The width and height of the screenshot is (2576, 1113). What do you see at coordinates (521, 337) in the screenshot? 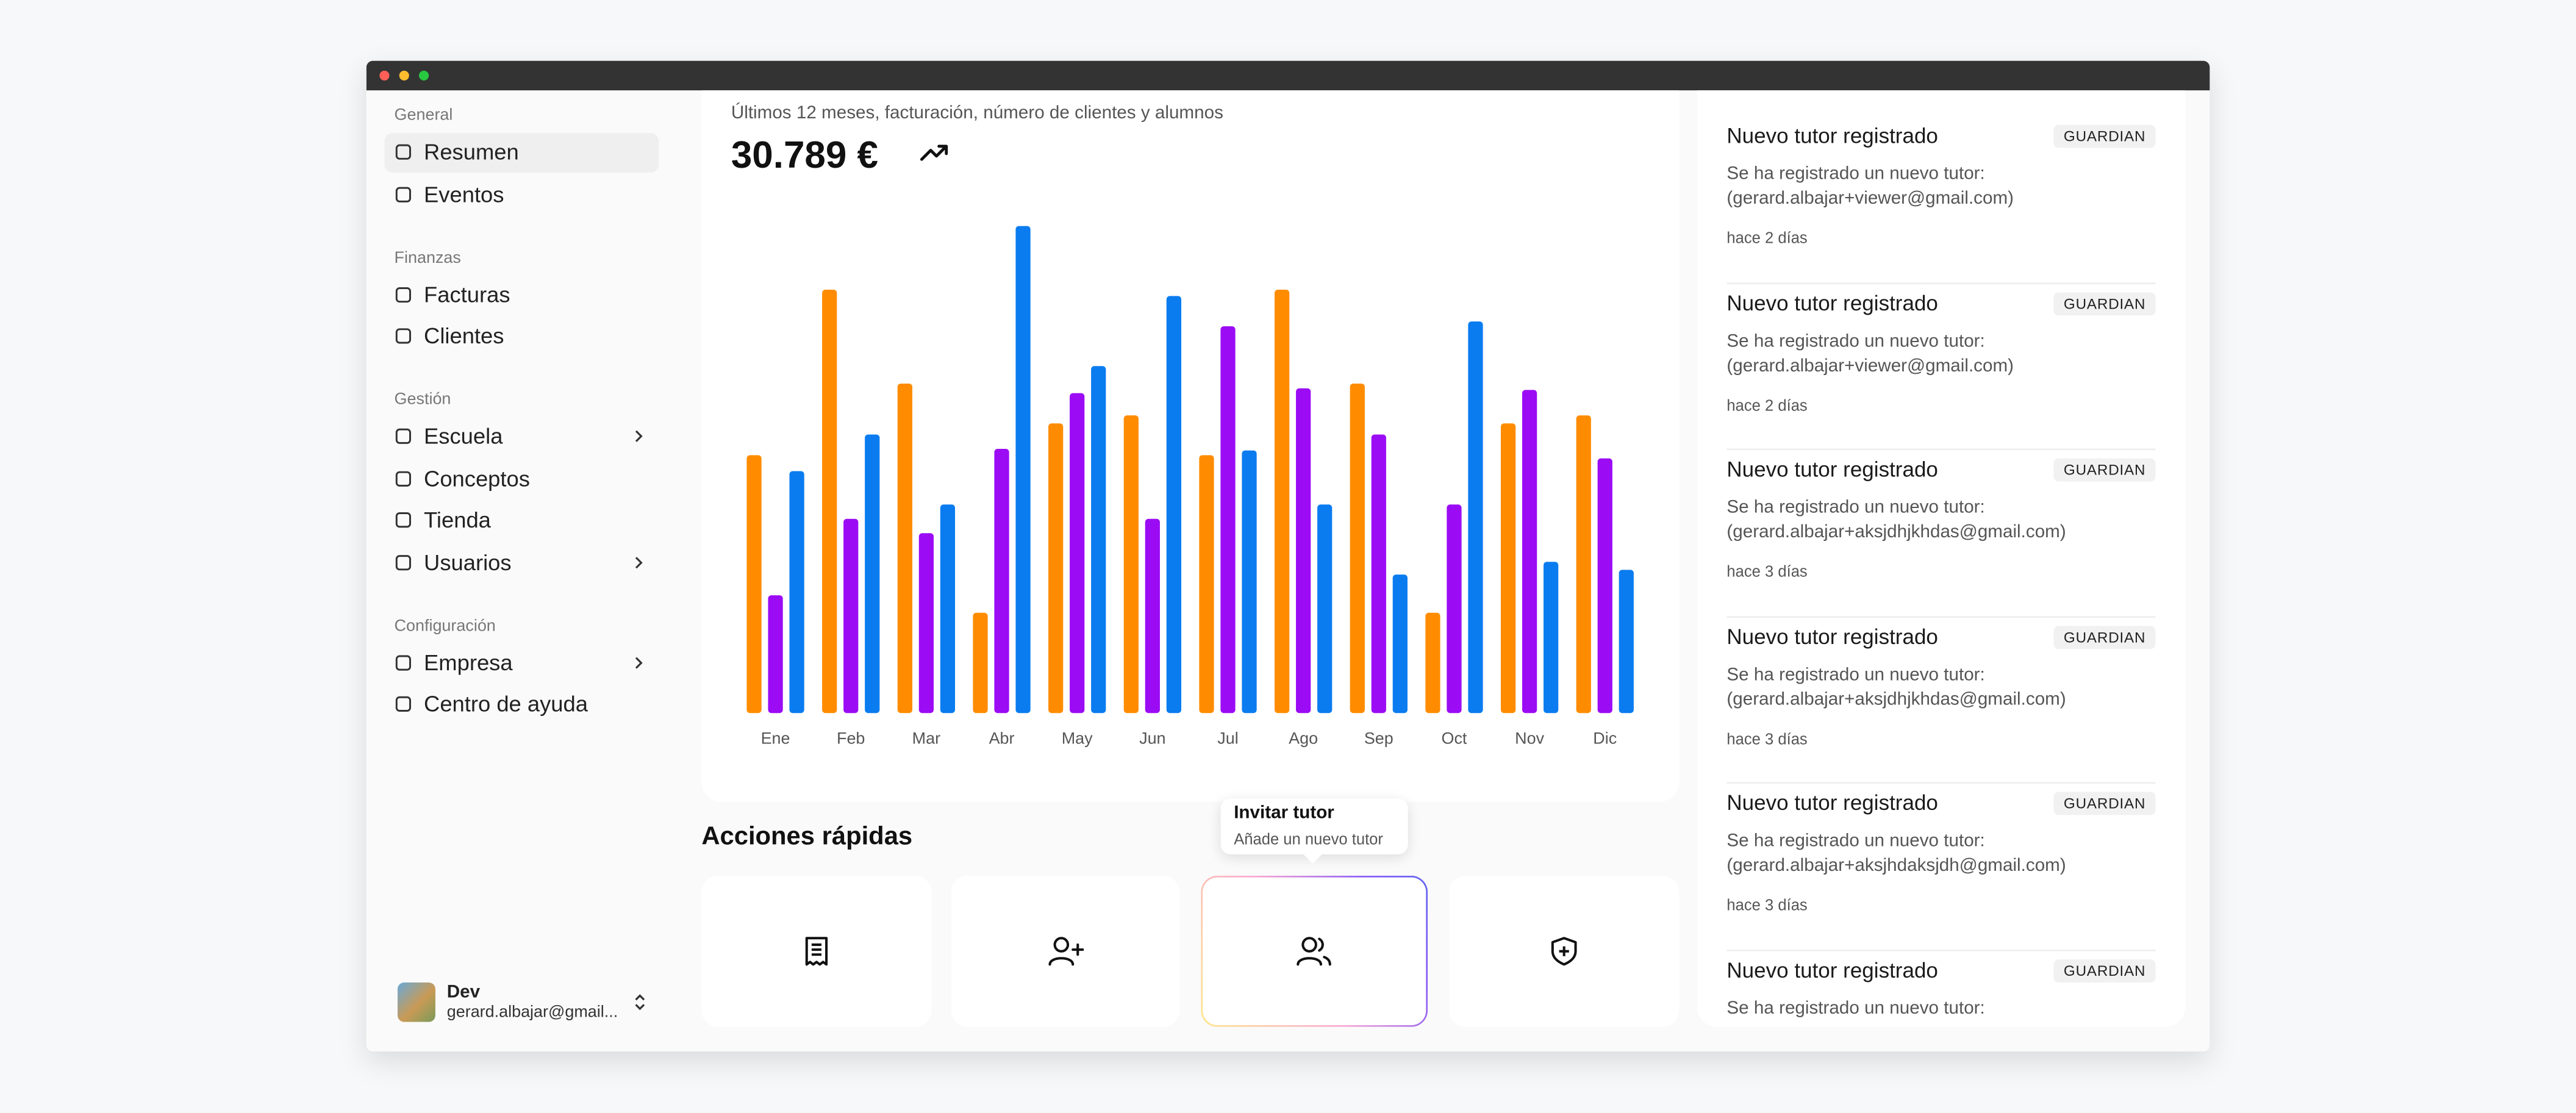
I see `nav-item: Clientes` at bounding box center [521, 337].